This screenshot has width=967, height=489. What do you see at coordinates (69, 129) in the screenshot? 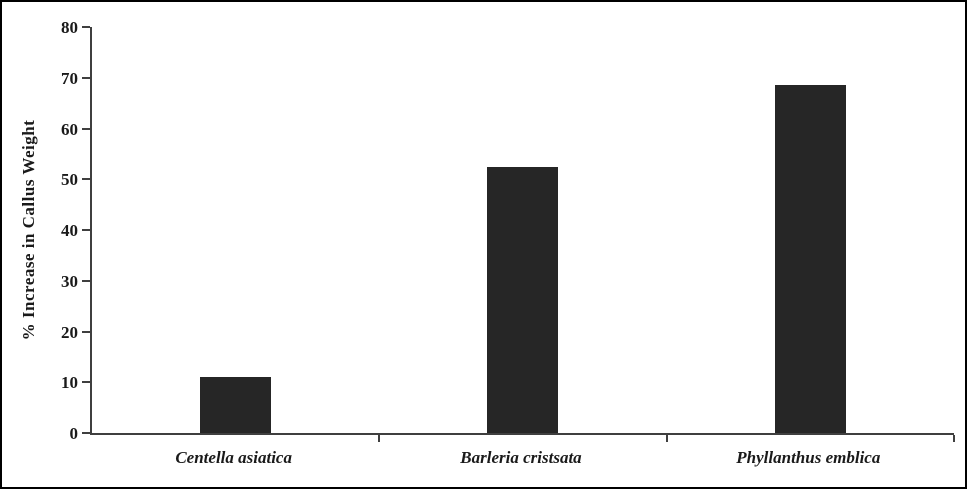
I see `y-axis-tick-label: 60` at bounding box center [69, 129].